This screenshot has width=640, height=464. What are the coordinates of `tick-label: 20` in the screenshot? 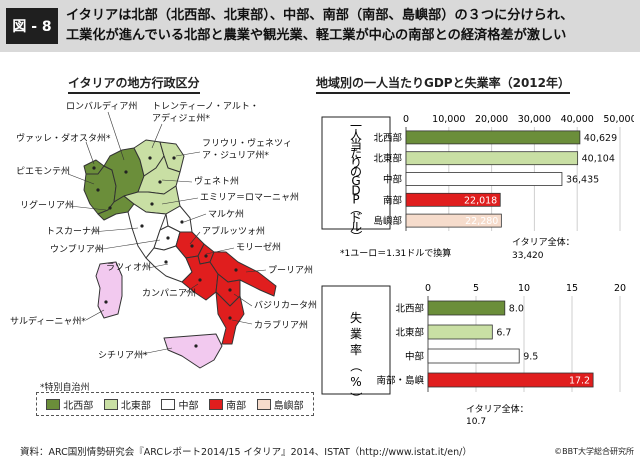 It's located at (620, 288).